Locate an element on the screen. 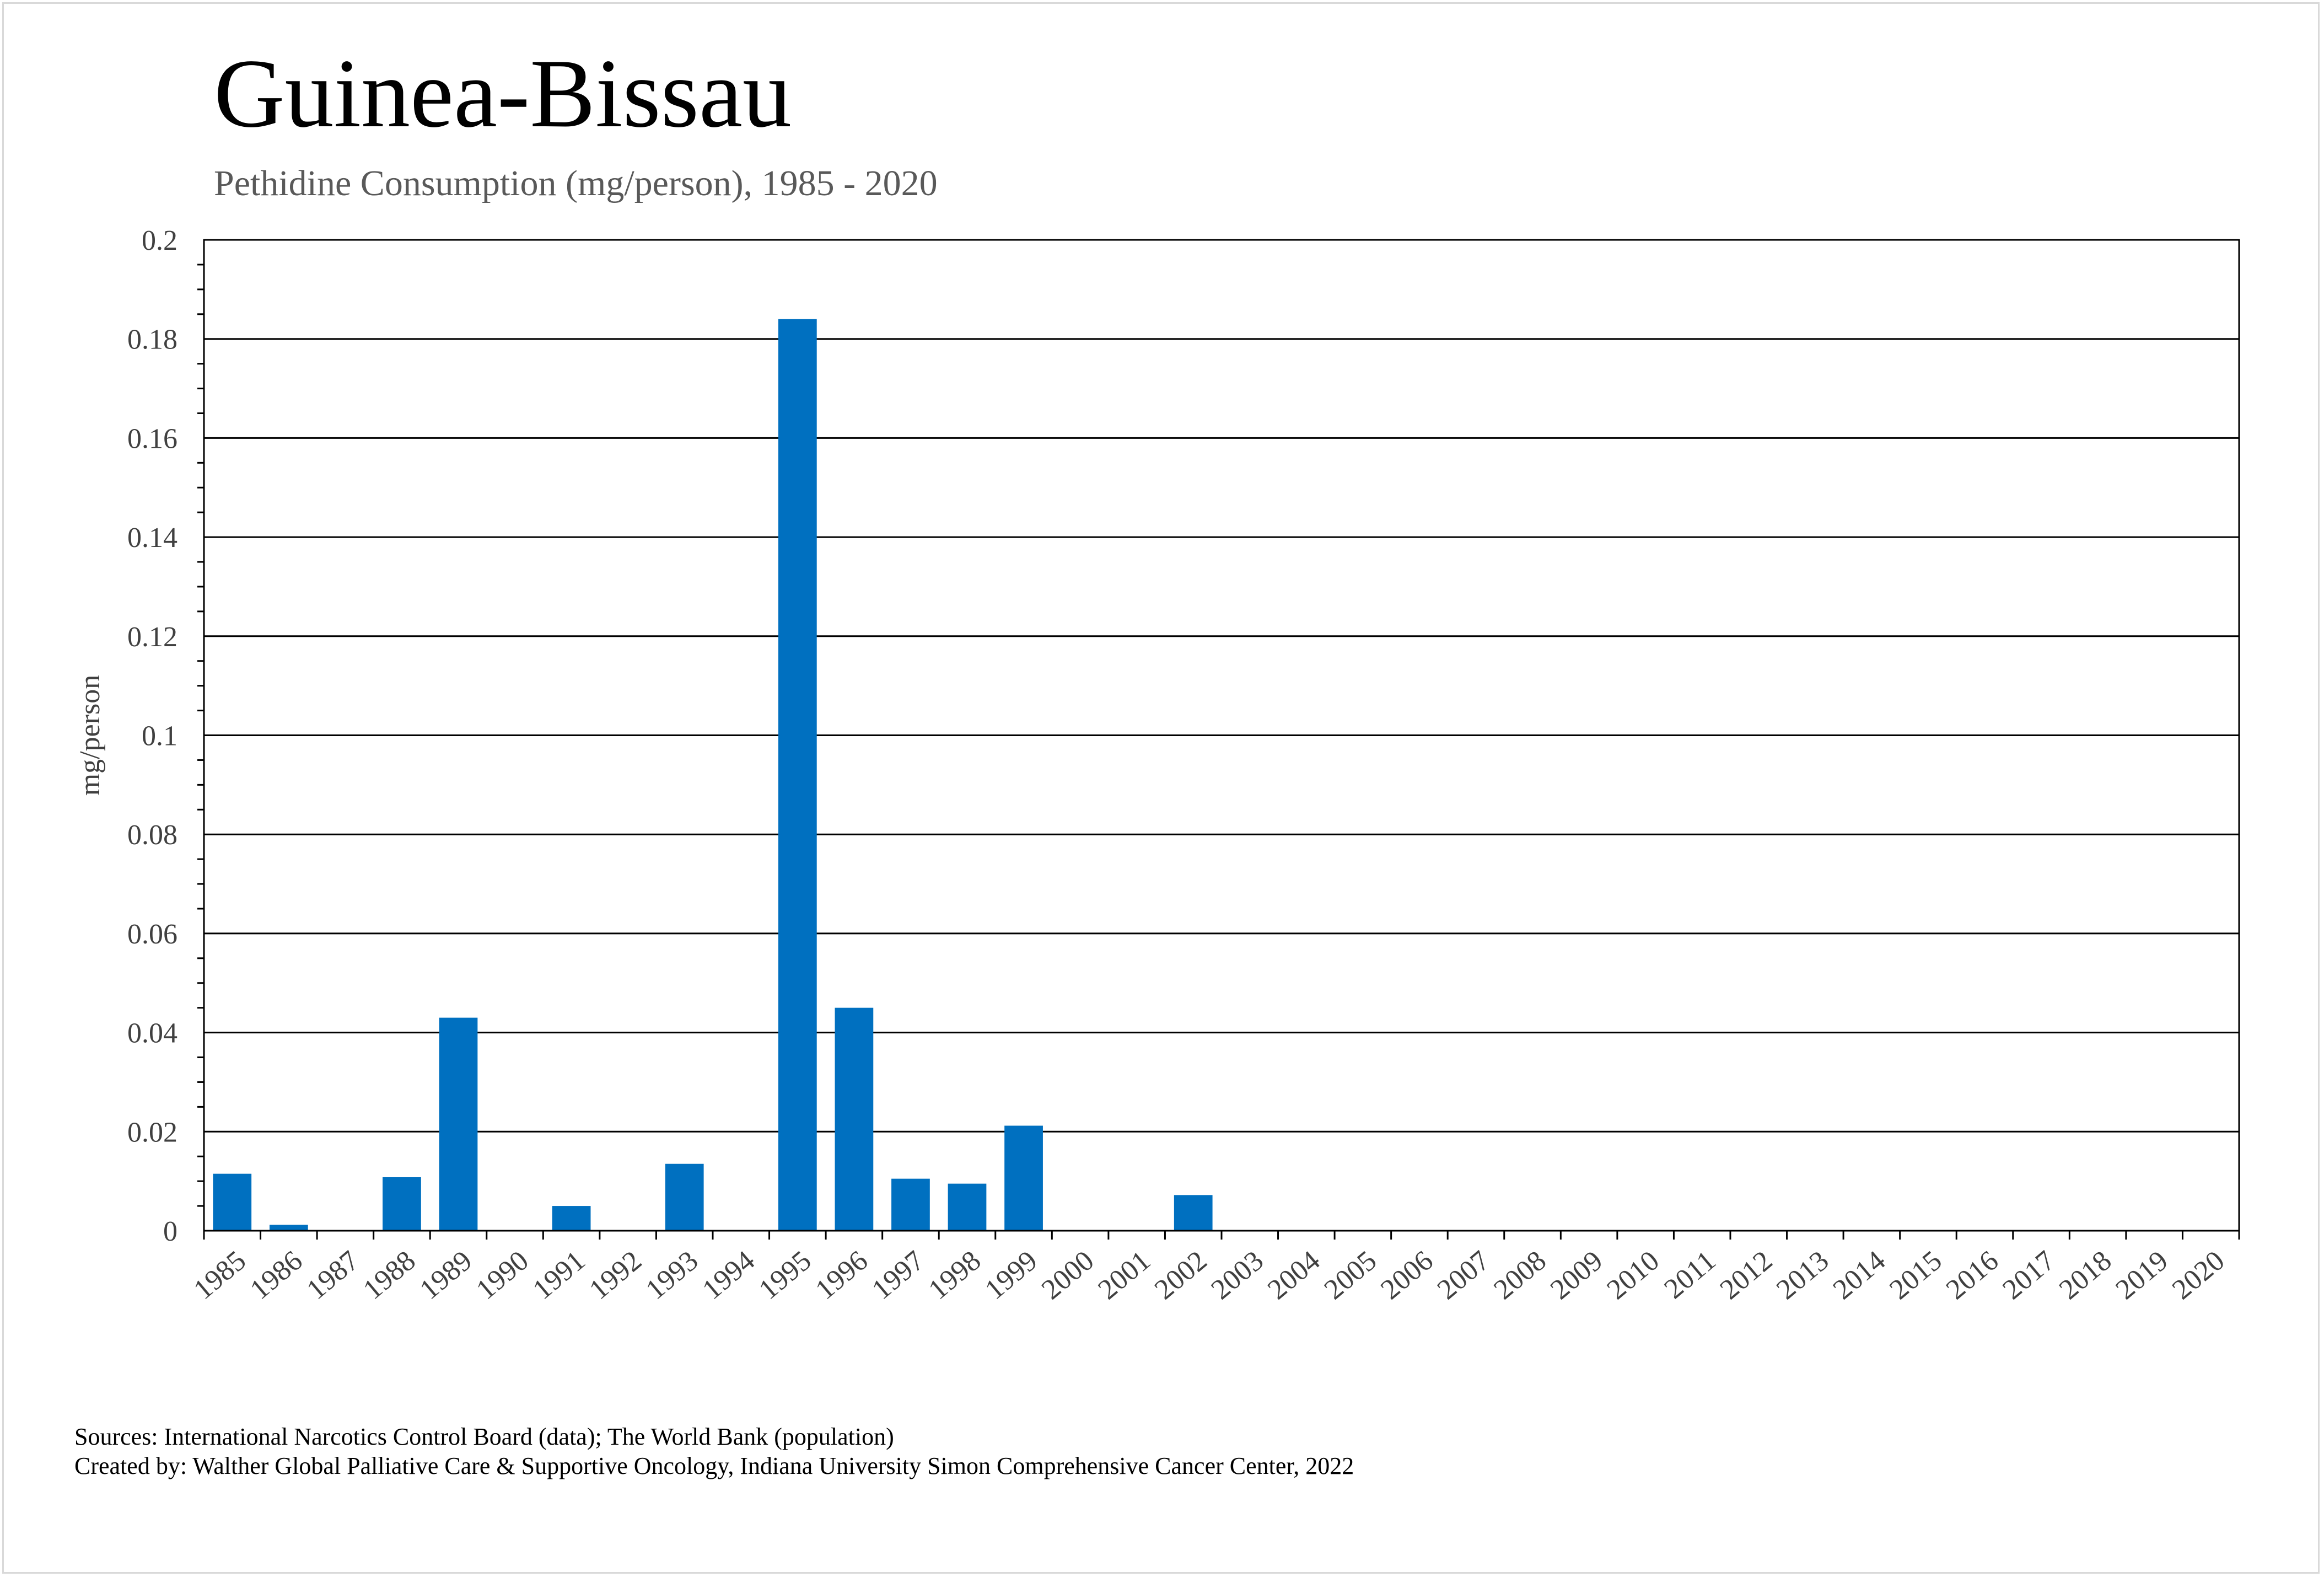 The width and height of the screenshot is (2324, 1577). y-tick-label: 0.14 is located at coordinates (152, 538).